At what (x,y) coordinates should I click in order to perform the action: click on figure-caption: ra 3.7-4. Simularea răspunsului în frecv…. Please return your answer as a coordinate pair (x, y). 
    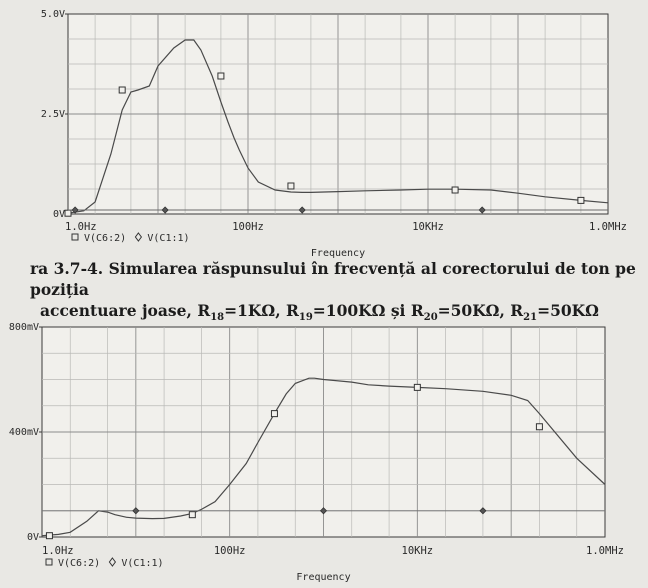
    Looking at the image, I should click on (335, 293).